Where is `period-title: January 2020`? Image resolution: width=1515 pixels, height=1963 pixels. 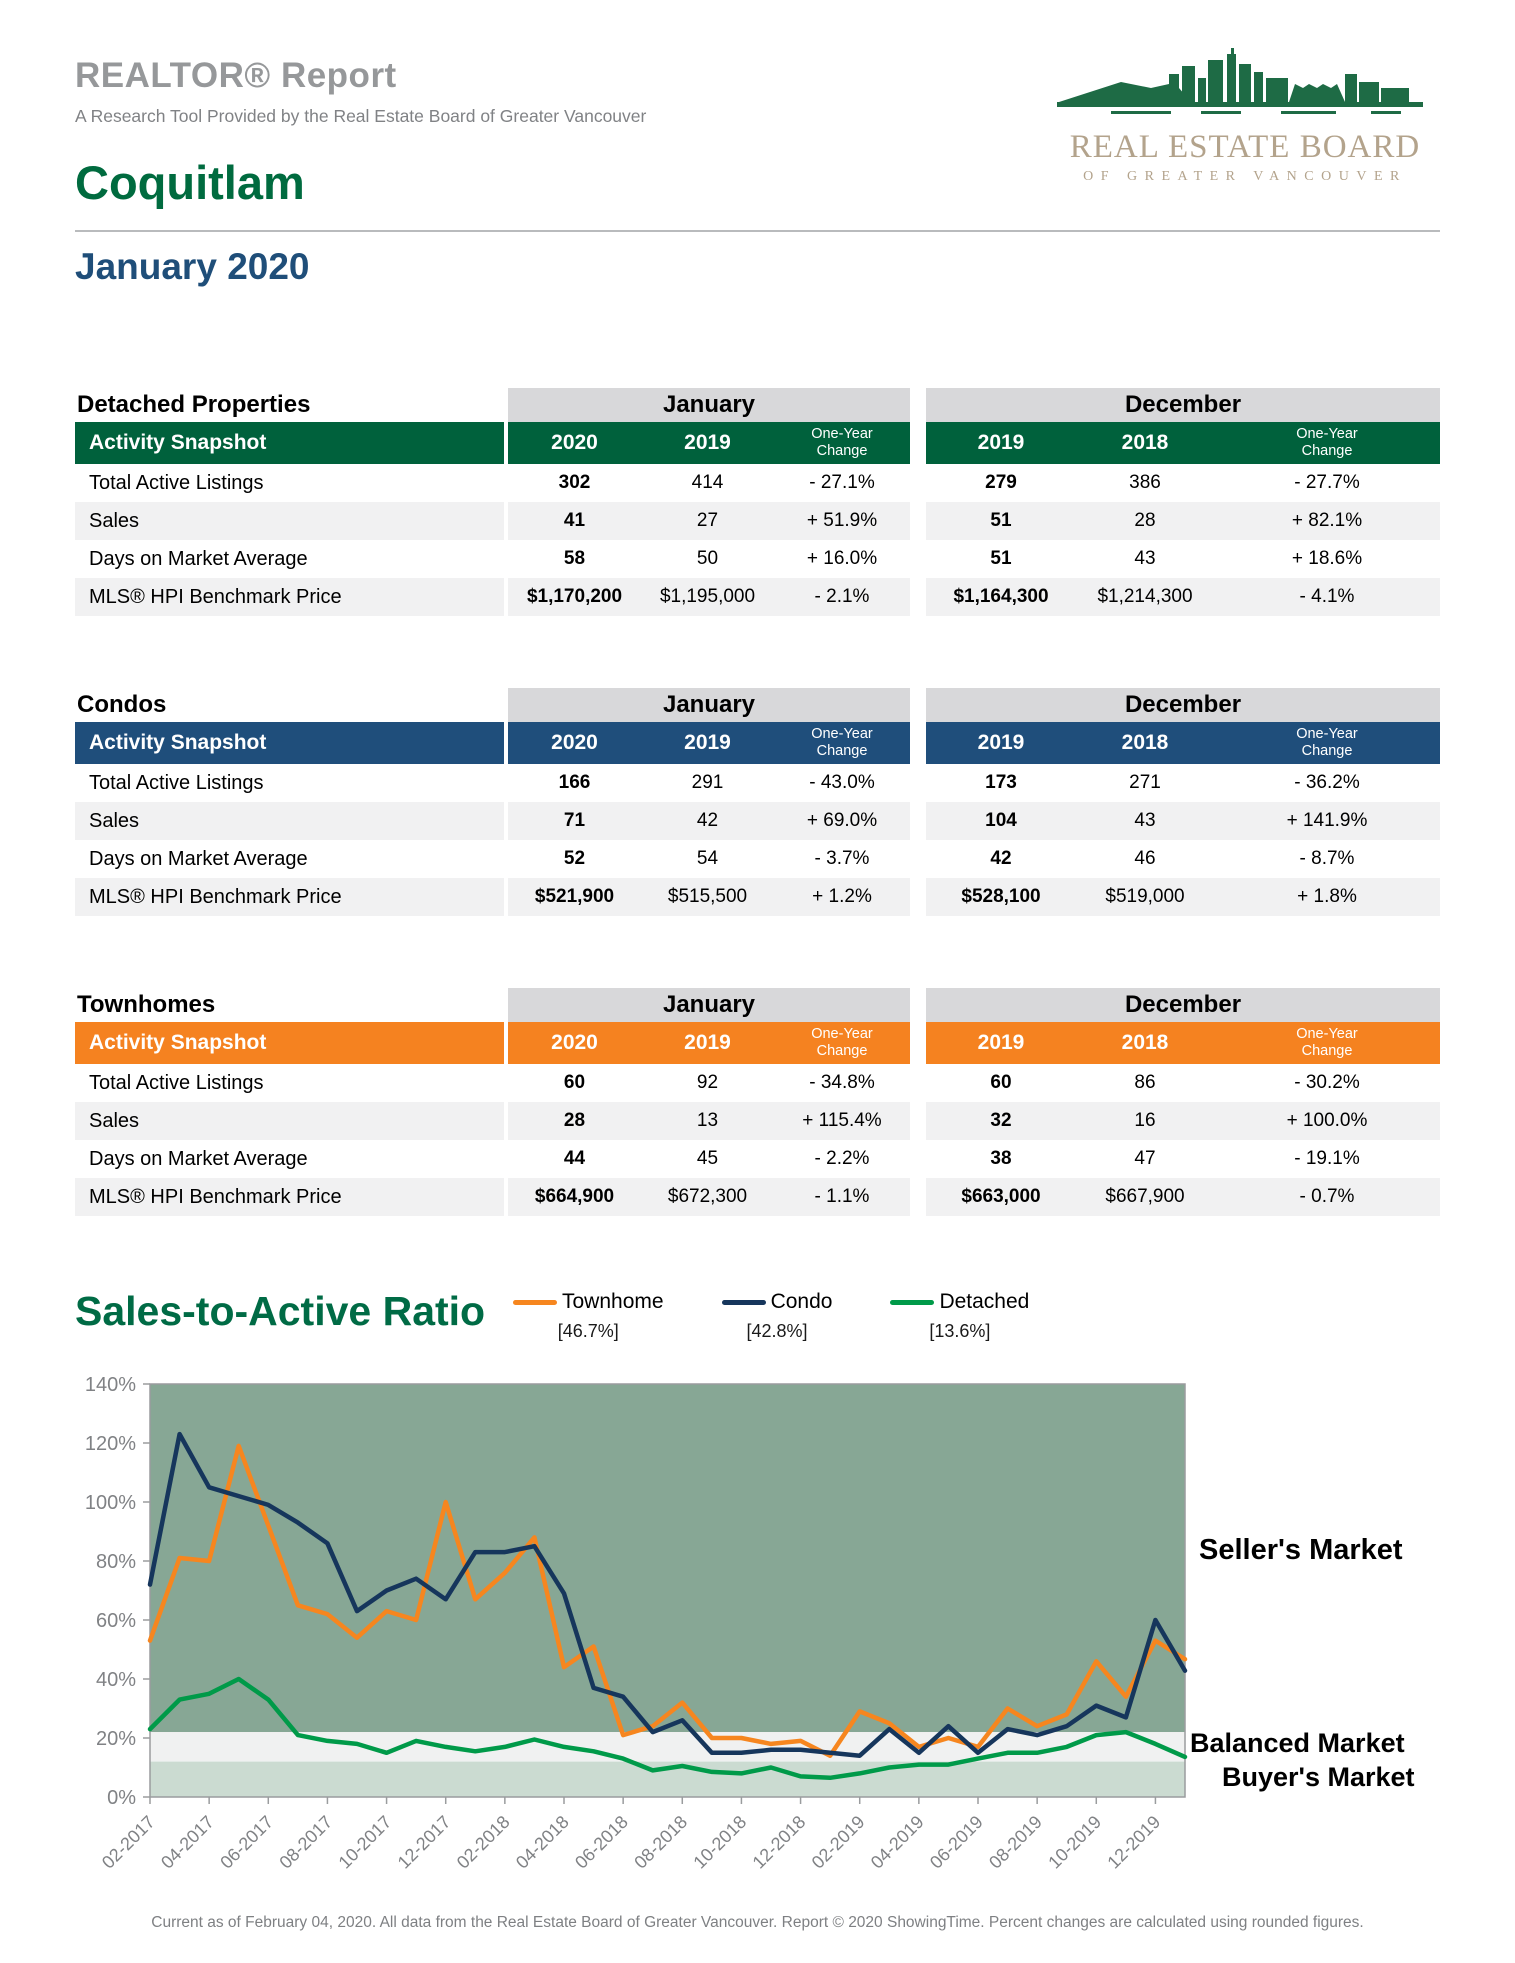
period-title: January 2020 is located at coordinates (192, 266).